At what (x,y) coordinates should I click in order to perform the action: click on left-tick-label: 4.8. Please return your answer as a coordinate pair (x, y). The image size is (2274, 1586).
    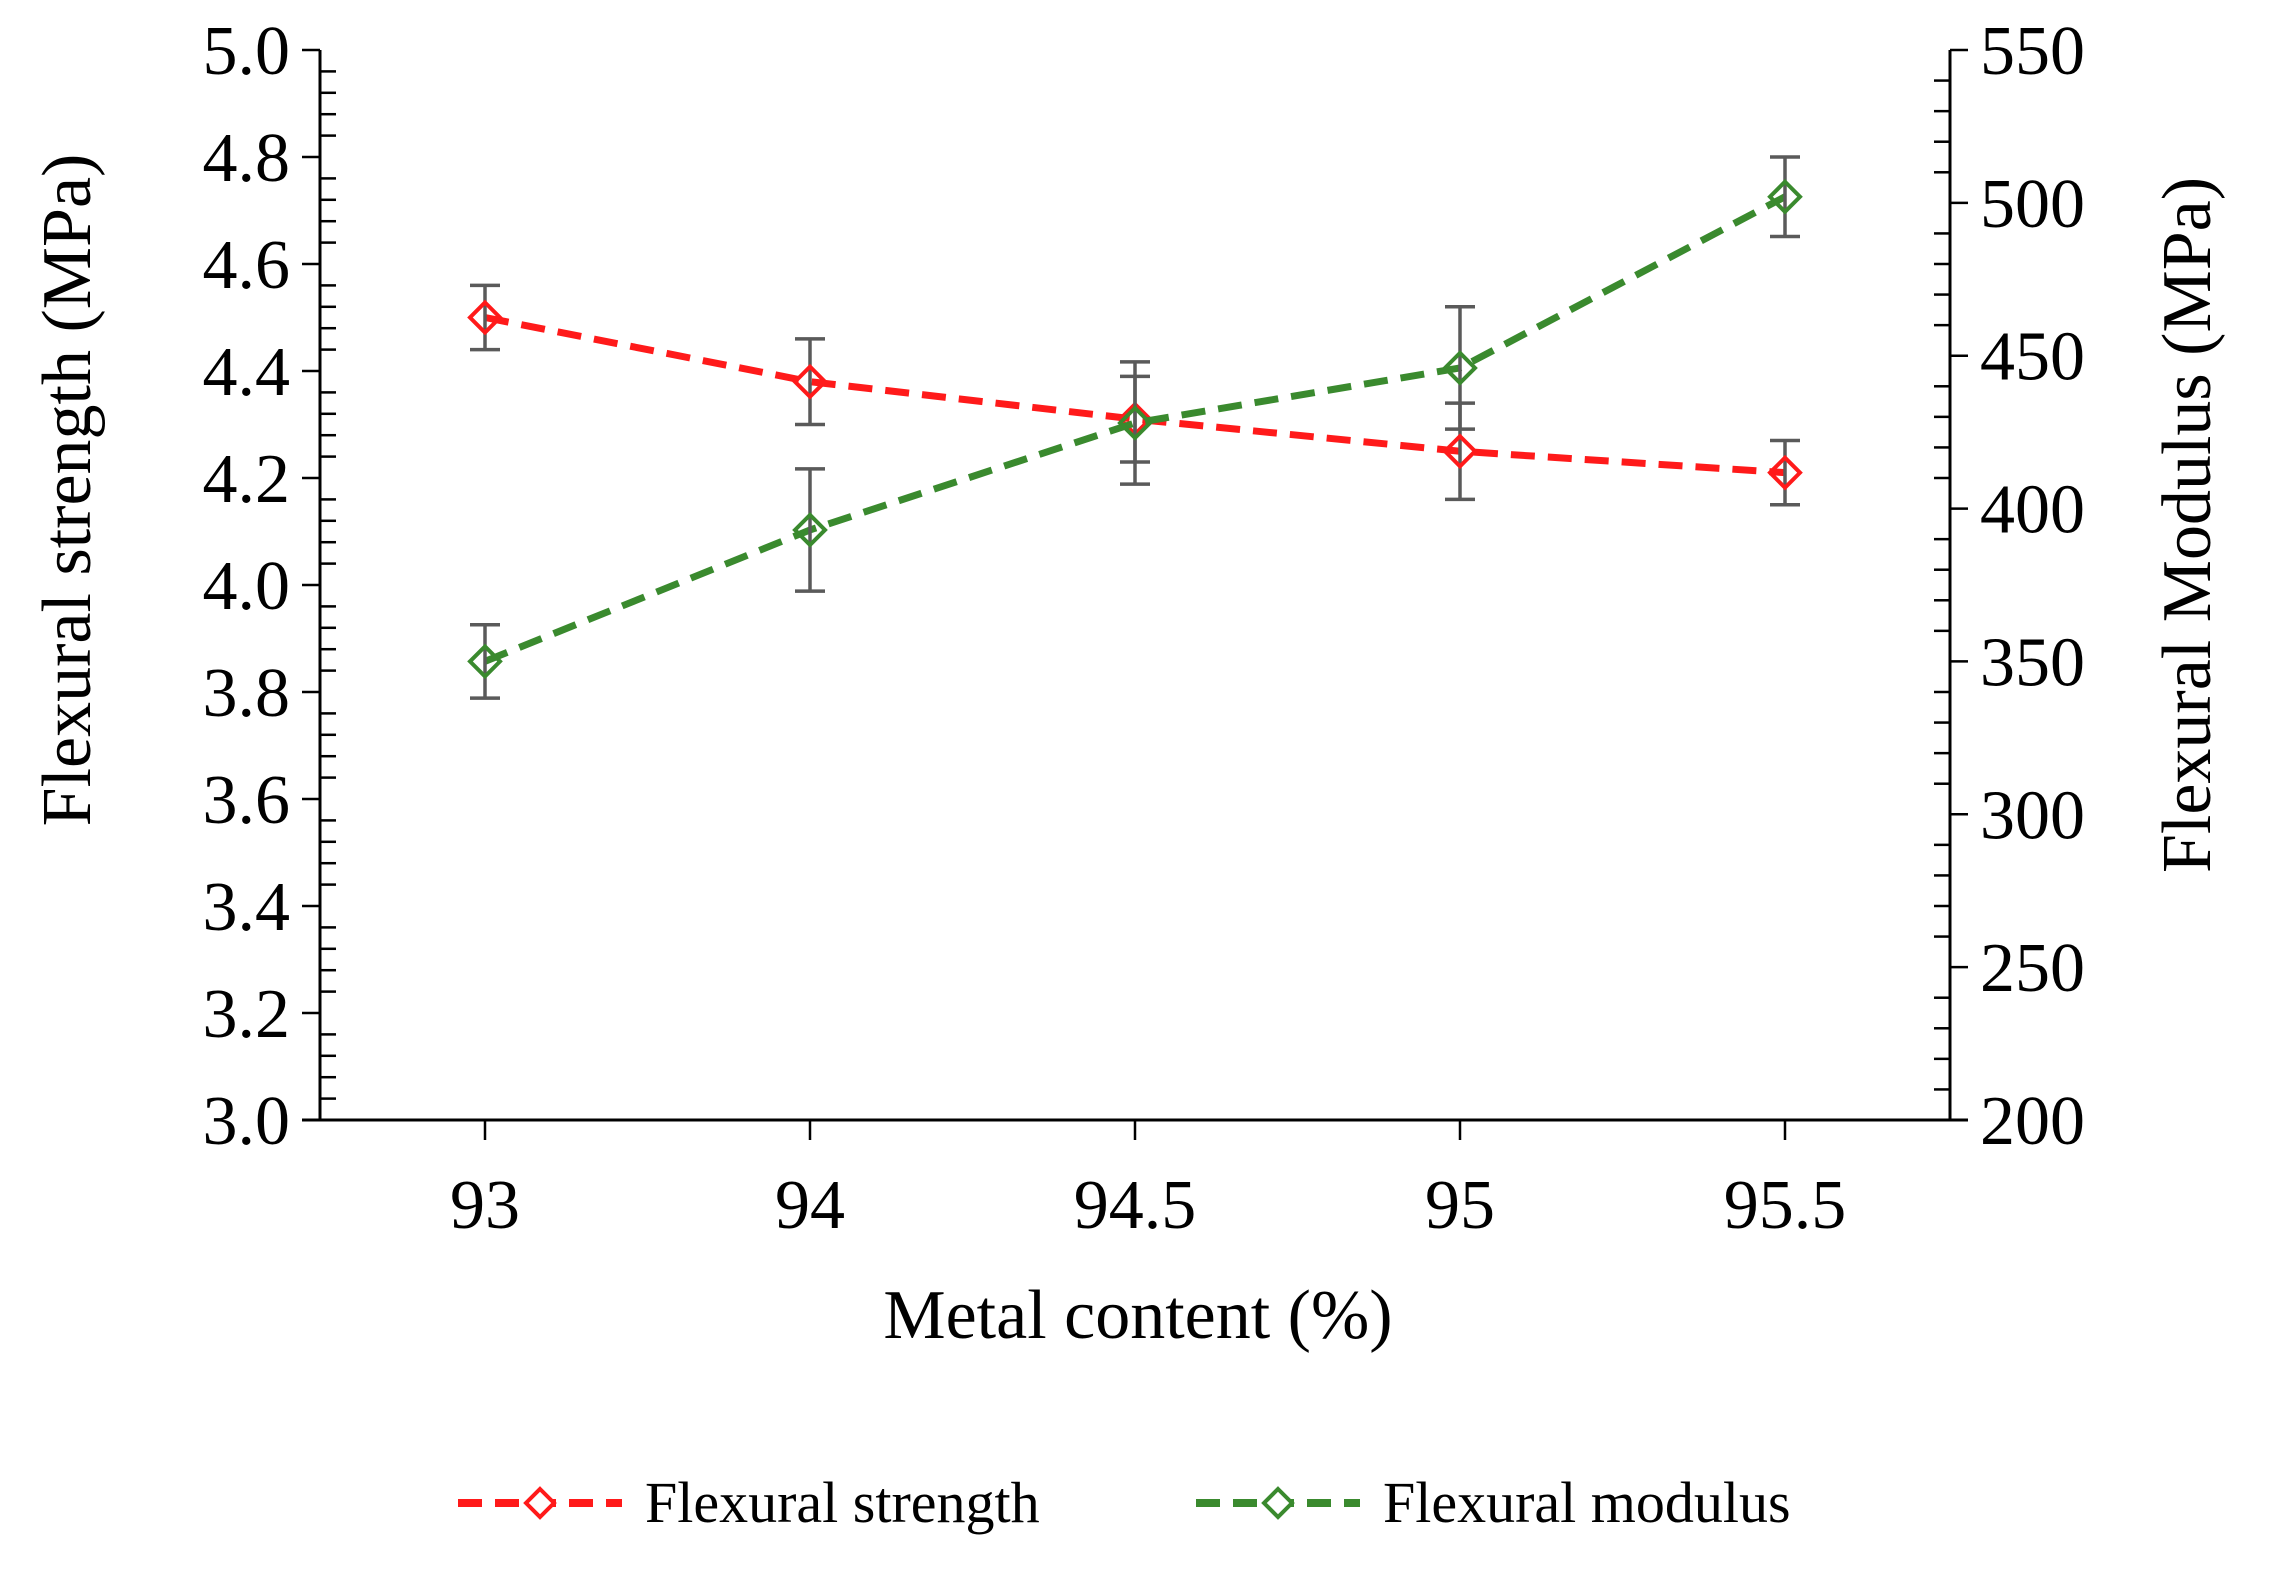
    Looking at the image, I should click on (247, 158).